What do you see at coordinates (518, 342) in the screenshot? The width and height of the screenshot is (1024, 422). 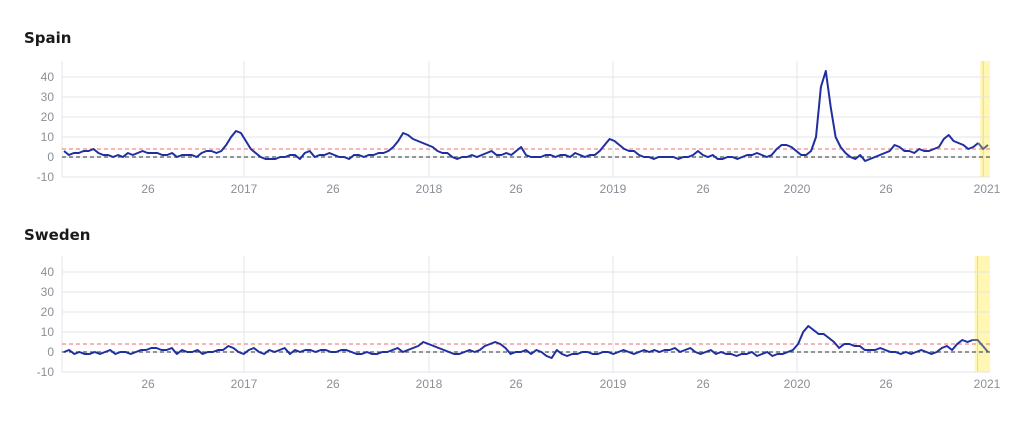 I see `series-line` at bounding box center [518, 342].